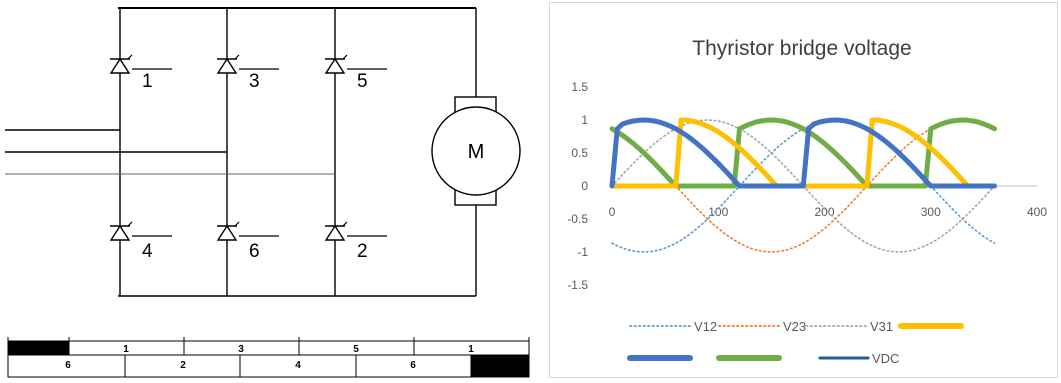  Describe the element at coordinates (471, 349) in the screenshot. I see `firing-top-1b: 1` at that location.